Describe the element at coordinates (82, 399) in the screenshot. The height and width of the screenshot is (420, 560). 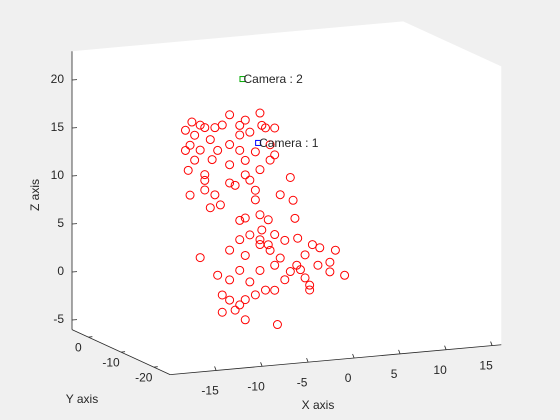
I see `y-axis-label: Y axis` at that location.